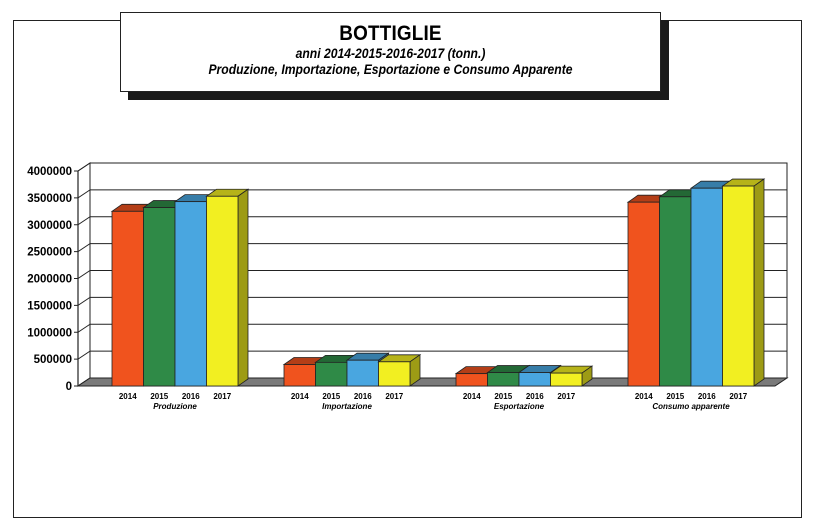 This screenshot has height=532, width=817. What do you see at coordinates (49, 333) in the screenshot?
I see `y-tick-label: 1000000` at bounding box center [49, 333].